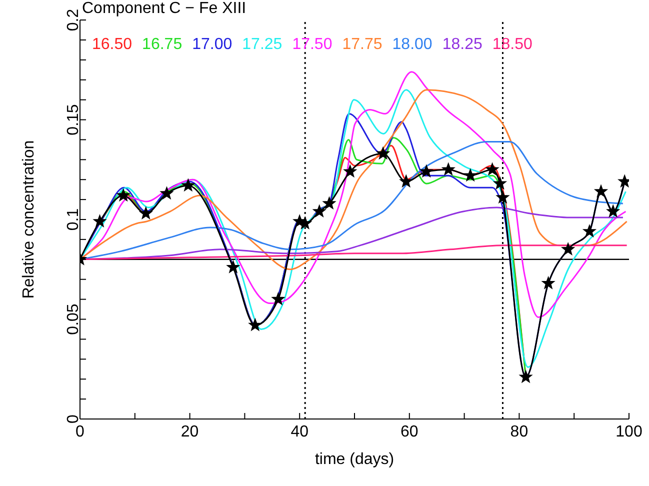 The image size is (649, 486). What do you see at coordinates (519, 431) in the screenshot?
I see `x-tick-label: 80` at bounding box center [519, 431].